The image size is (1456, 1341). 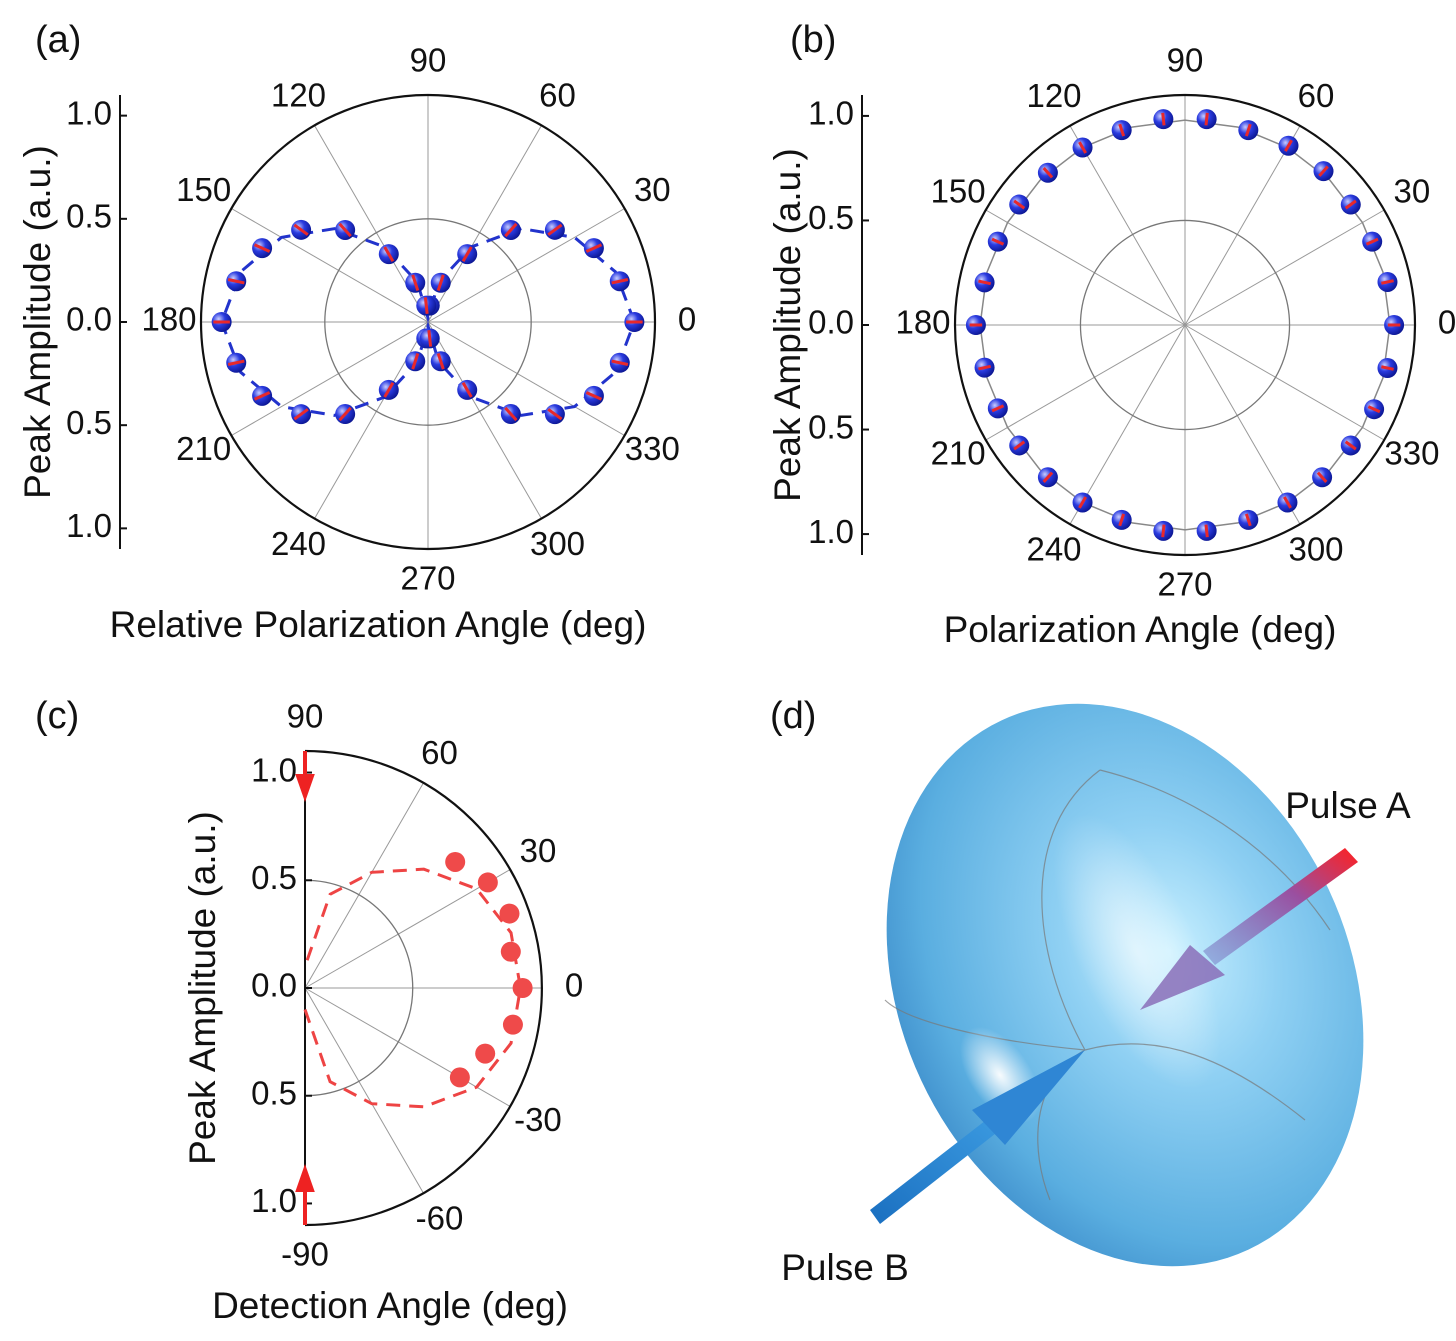 I want to click on pulse-a-label: Pulse A, so click(x=1348, y=805).